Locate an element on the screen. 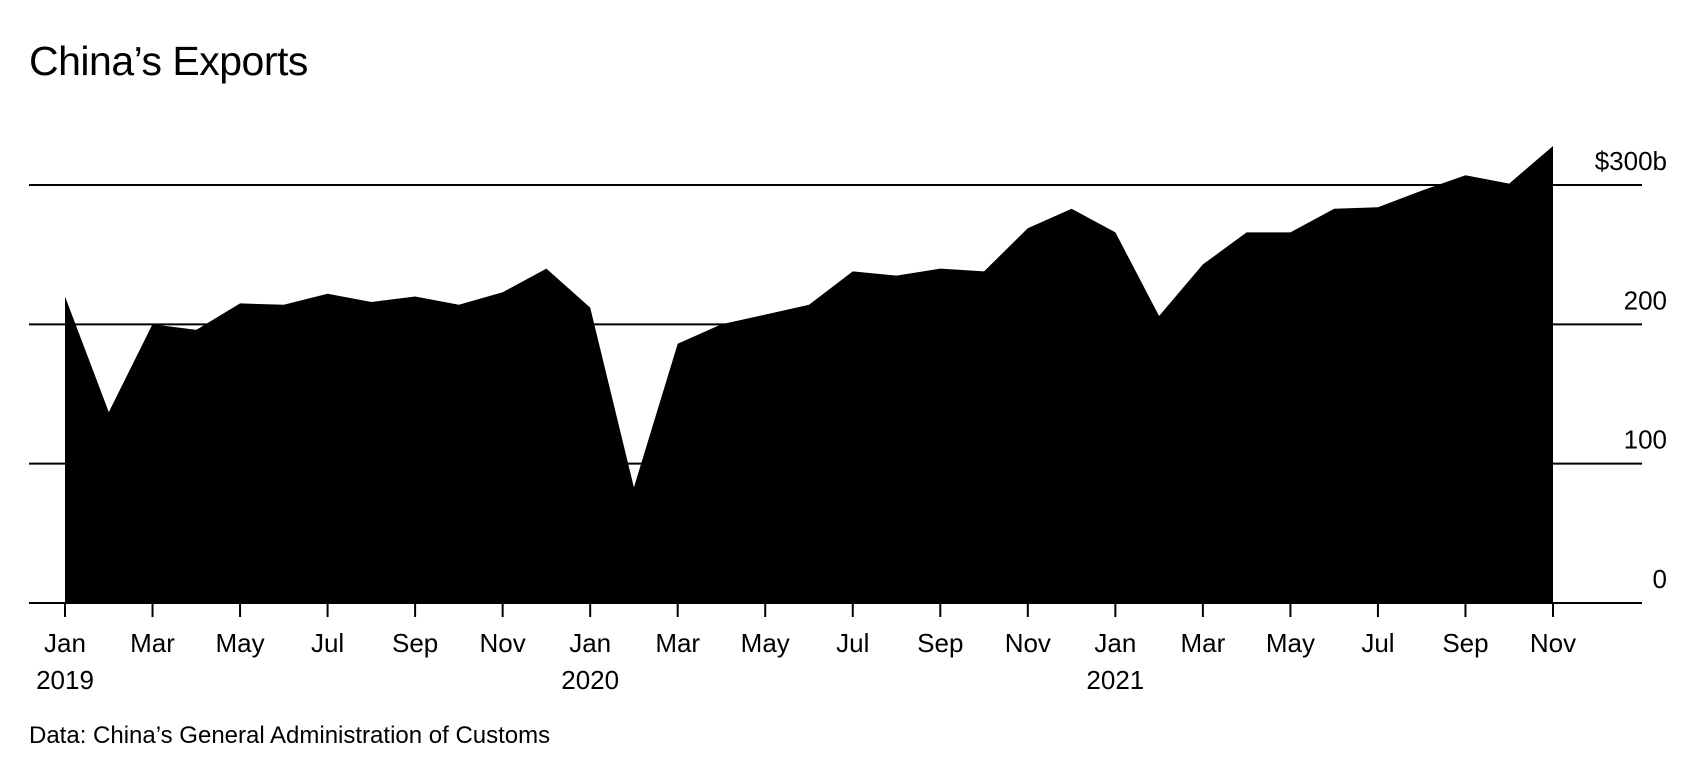 The image size is (1696, 776). chart-title: China’s Exports is located at coordinates (168, 61).